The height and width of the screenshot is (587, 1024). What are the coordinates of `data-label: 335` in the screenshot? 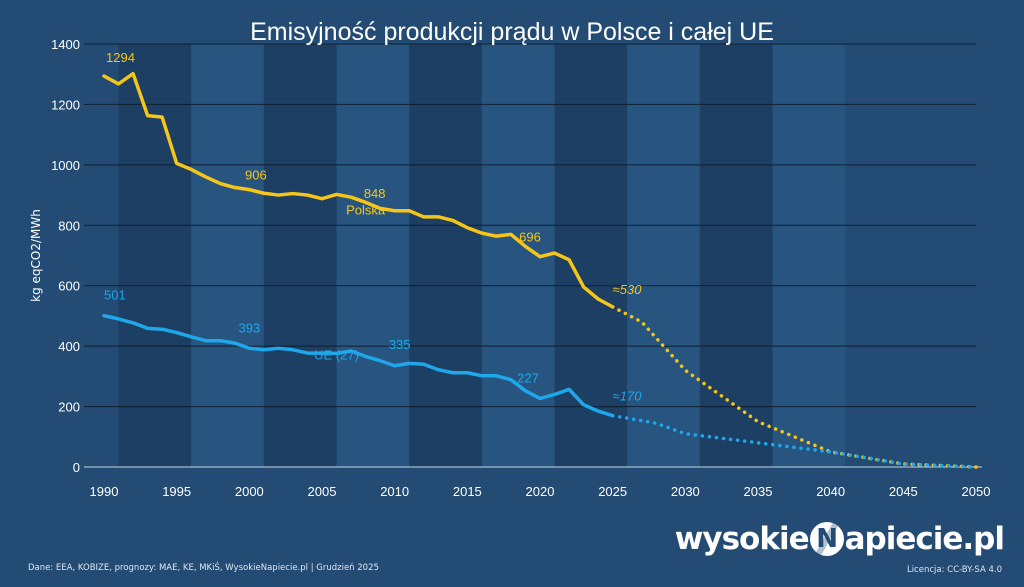 It's located at (400, 344).